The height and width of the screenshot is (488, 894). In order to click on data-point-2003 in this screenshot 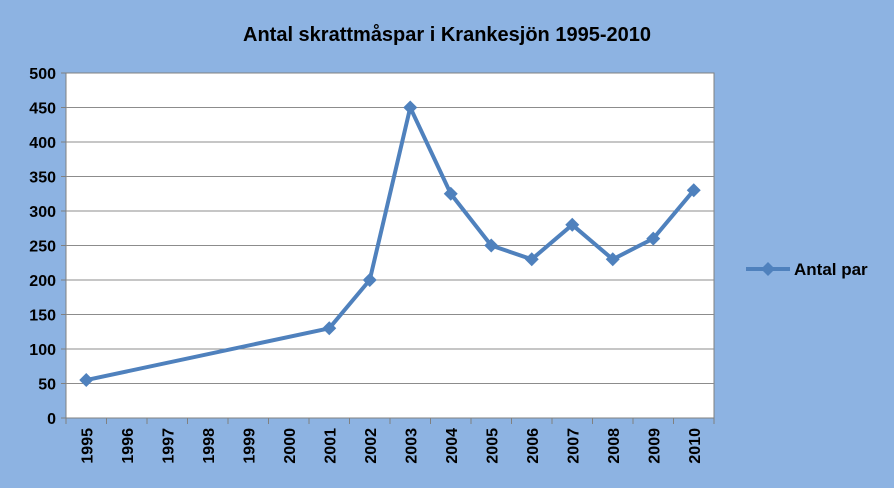, I will do `click(410, 107)`.